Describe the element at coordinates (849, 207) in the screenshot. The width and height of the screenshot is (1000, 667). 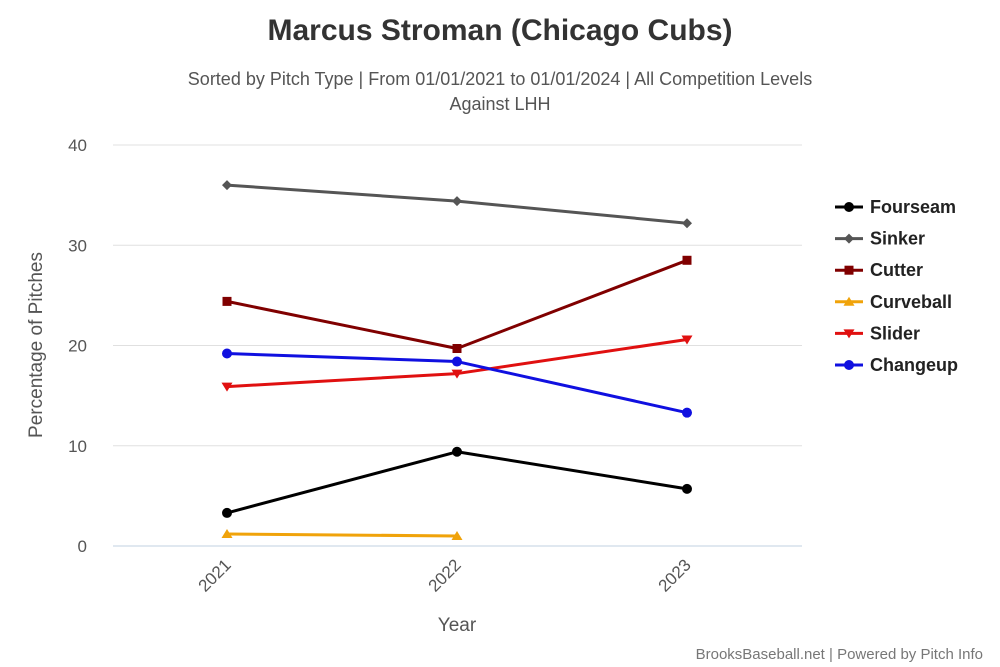
I see `legend-marker-fourseam` at that location.